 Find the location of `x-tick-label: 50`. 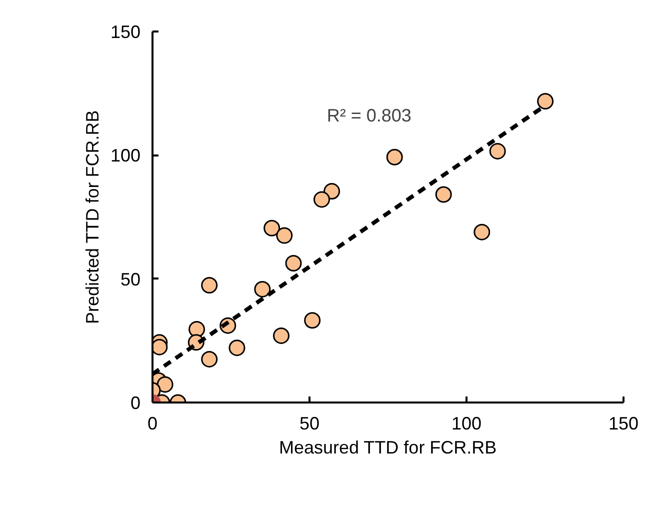

x-tick-label: 50 is located at coordinates (309, 424).